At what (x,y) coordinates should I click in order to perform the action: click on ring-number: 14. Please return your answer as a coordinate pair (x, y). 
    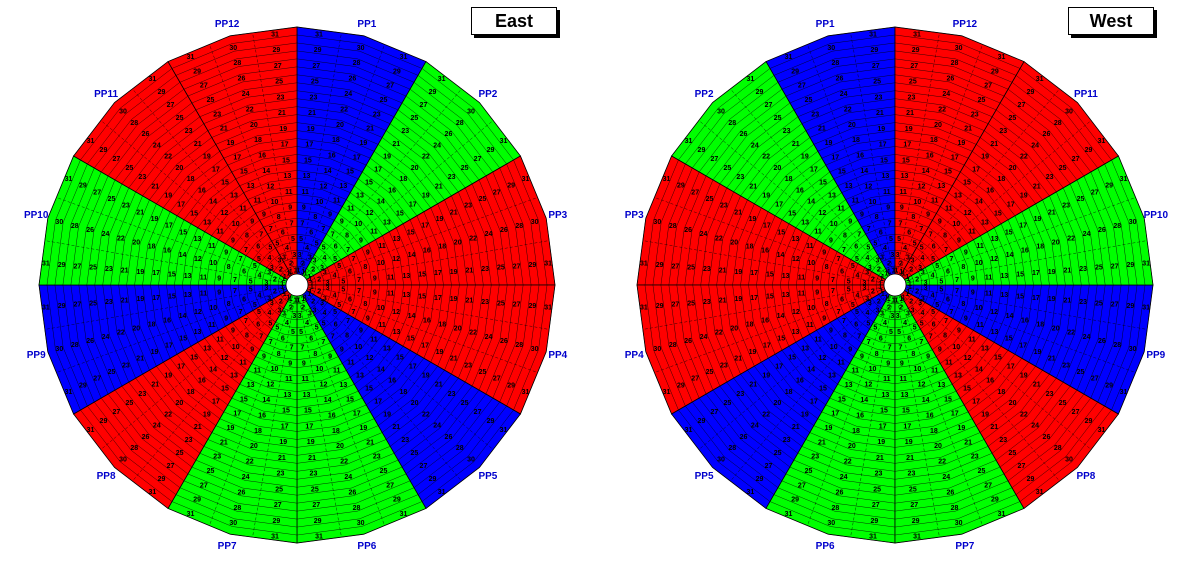
    Looking at the image, I should click on (811, 202).